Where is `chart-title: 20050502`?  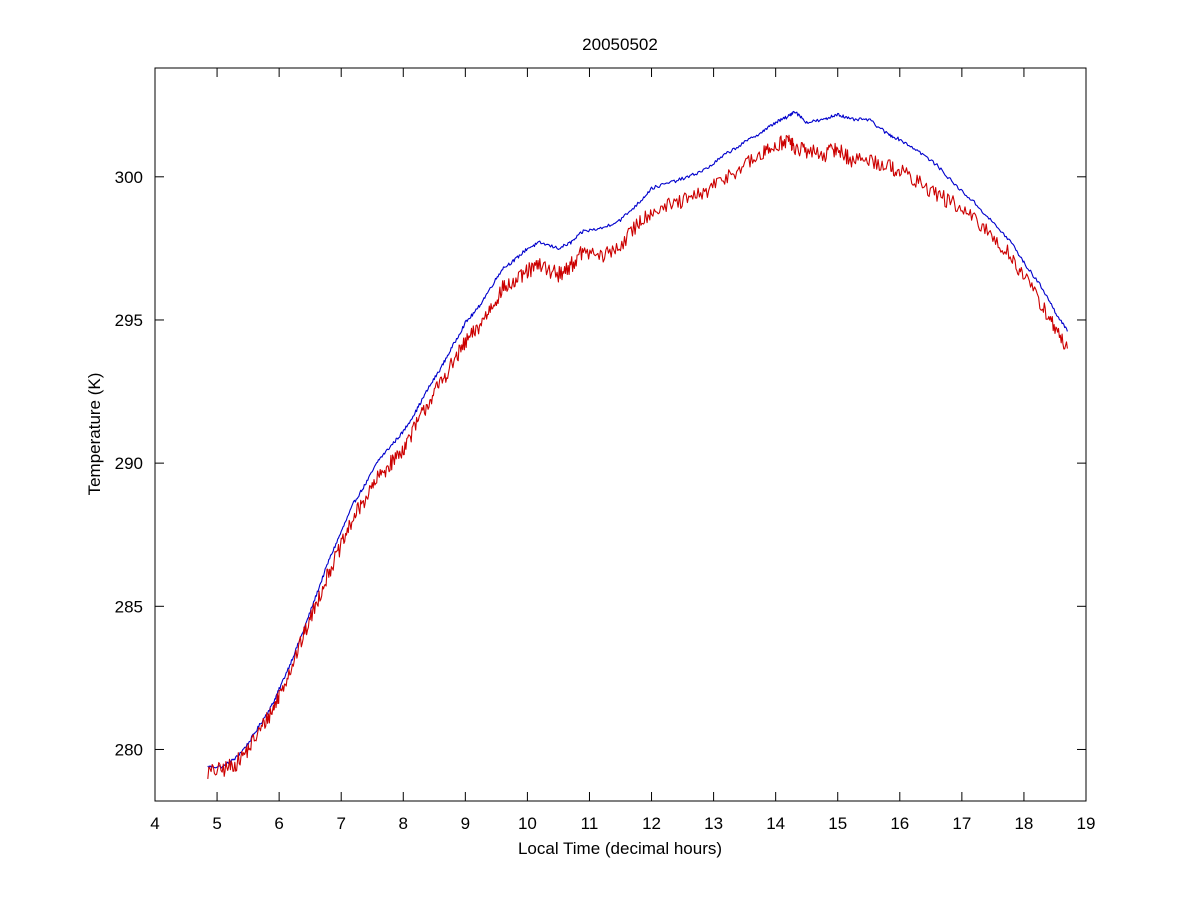 chart-title: 20050502 is located at coordinates (620, 44).